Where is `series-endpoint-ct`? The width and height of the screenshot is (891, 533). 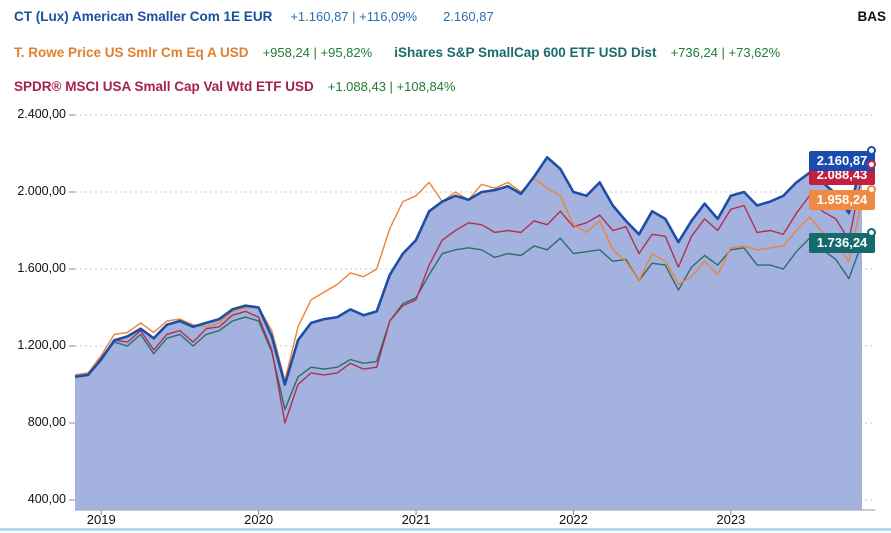
series-endpoint-ct is located at coordinates (871, 151).